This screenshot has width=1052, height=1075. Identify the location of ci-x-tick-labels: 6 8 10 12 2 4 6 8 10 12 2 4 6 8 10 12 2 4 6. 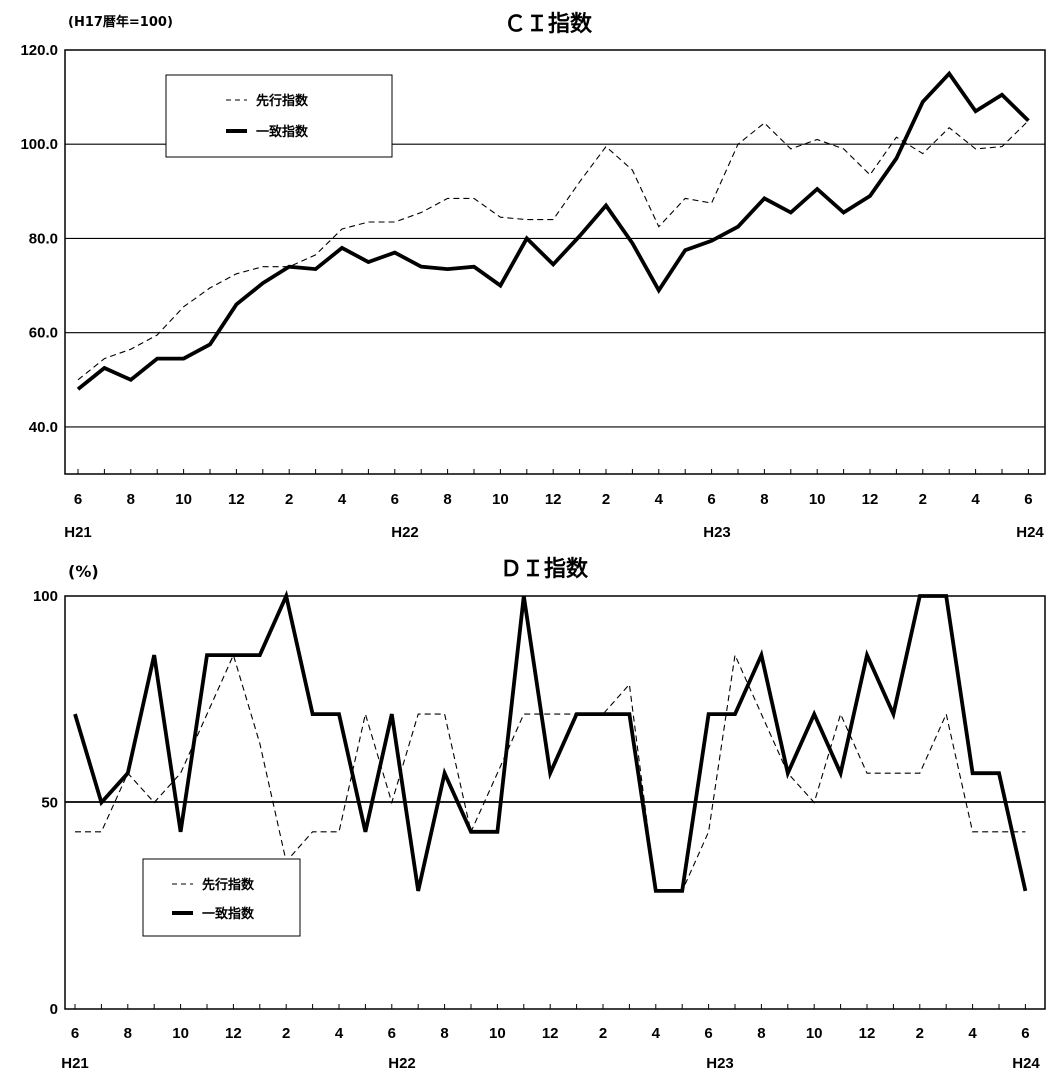
(553, 499).